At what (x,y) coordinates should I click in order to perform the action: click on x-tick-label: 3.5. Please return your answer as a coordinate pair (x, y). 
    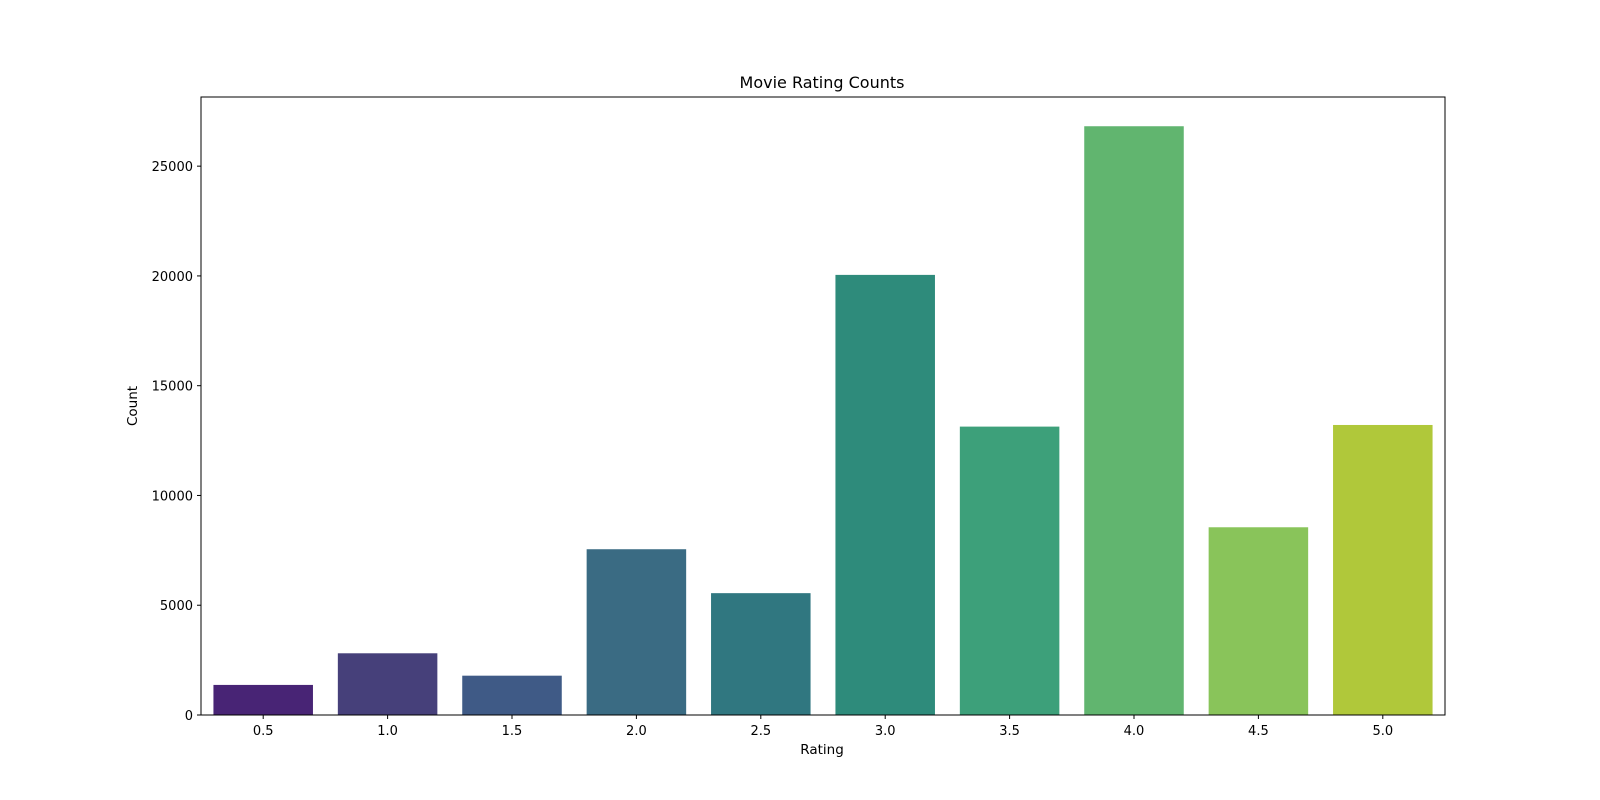
    Looking at the image, I should click on (1009, 731).